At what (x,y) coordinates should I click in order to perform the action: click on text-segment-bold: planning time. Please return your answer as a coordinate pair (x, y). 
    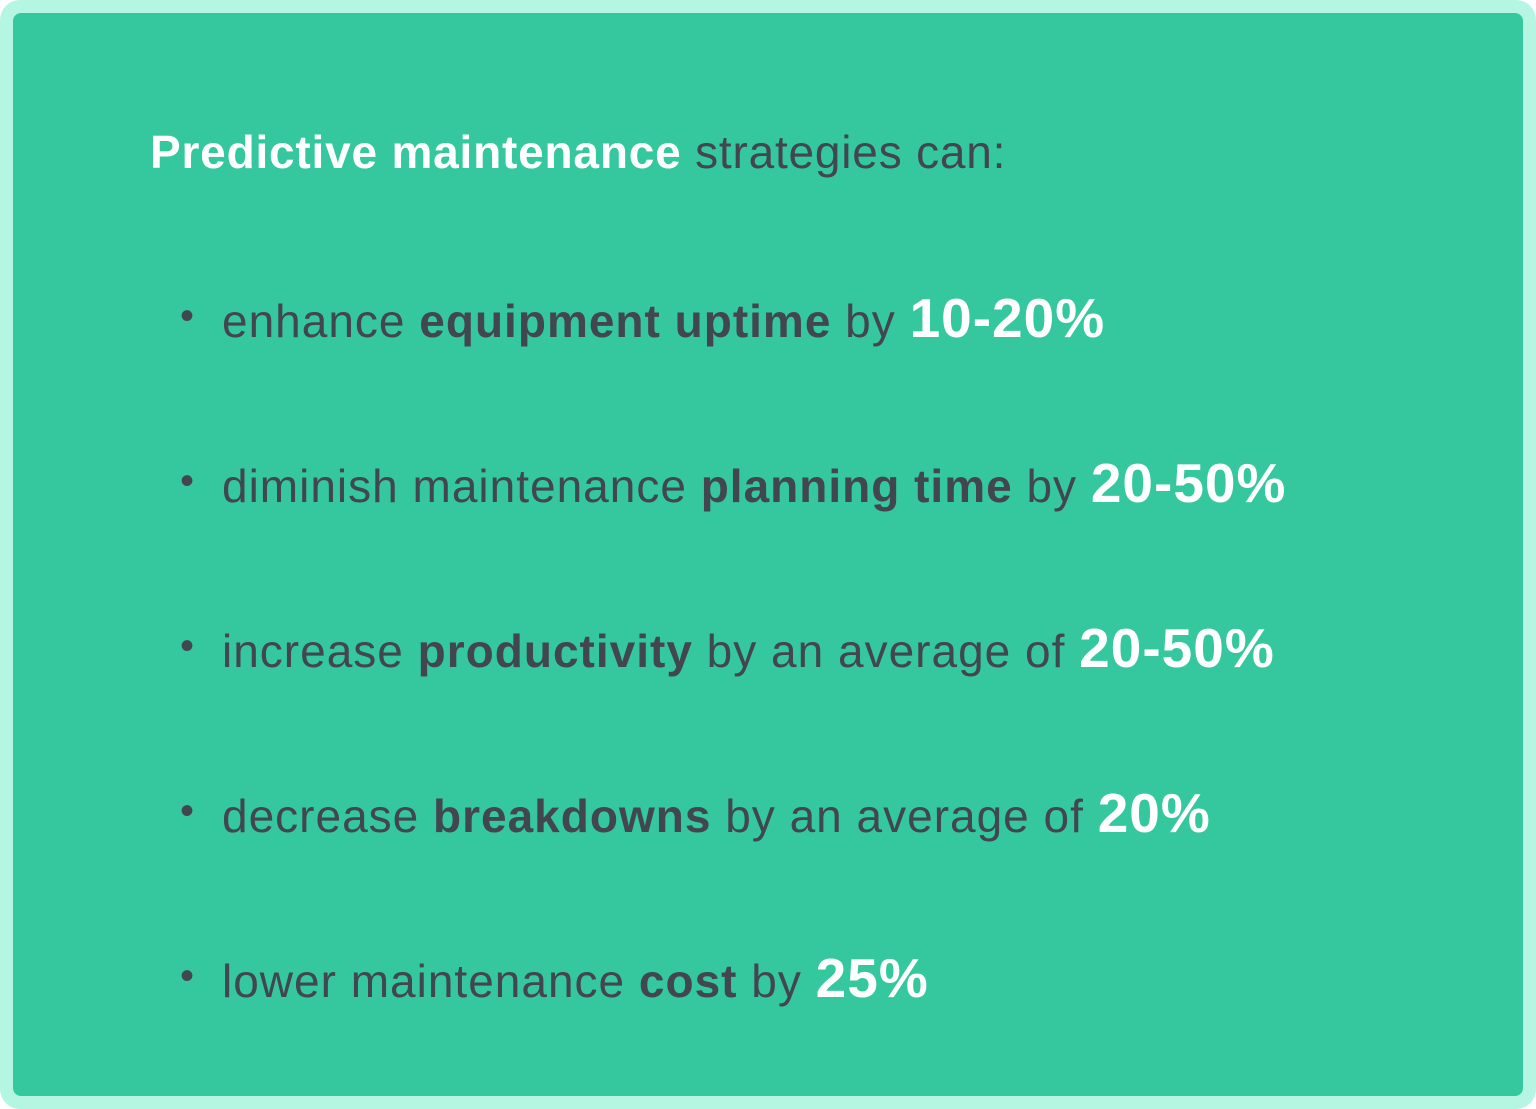
    Looking at the image, I should click on (856, 486).